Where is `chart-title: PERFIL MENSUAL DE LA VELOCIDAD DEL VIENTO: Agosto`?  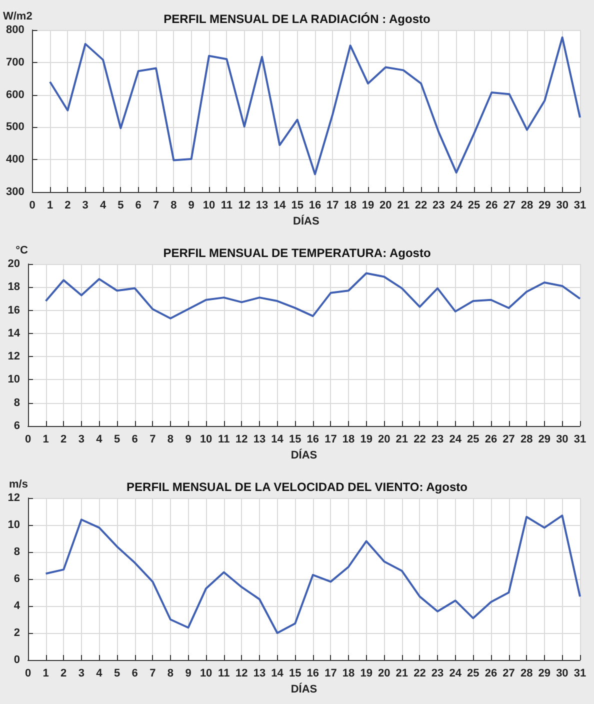 chart-title: PERFIL MENSUAL DE LA VELOCIDAD DEL VIENTO: Agosto is located at coordinates (297, 487).